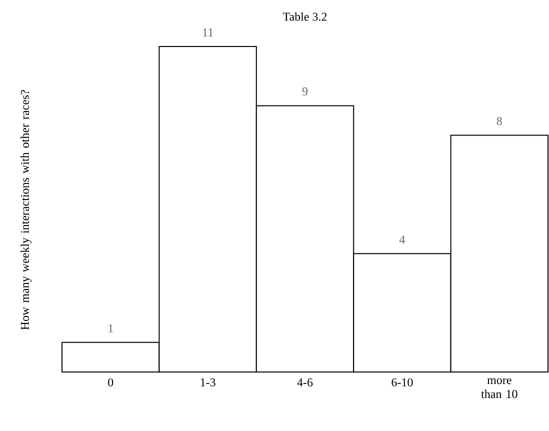 The width and height of the screenshot is (549, 431). What do you see at coordinates (304, 16) in the screenshot?
I see `chart-title: Table 3.2` at bounding box center [304, 16].